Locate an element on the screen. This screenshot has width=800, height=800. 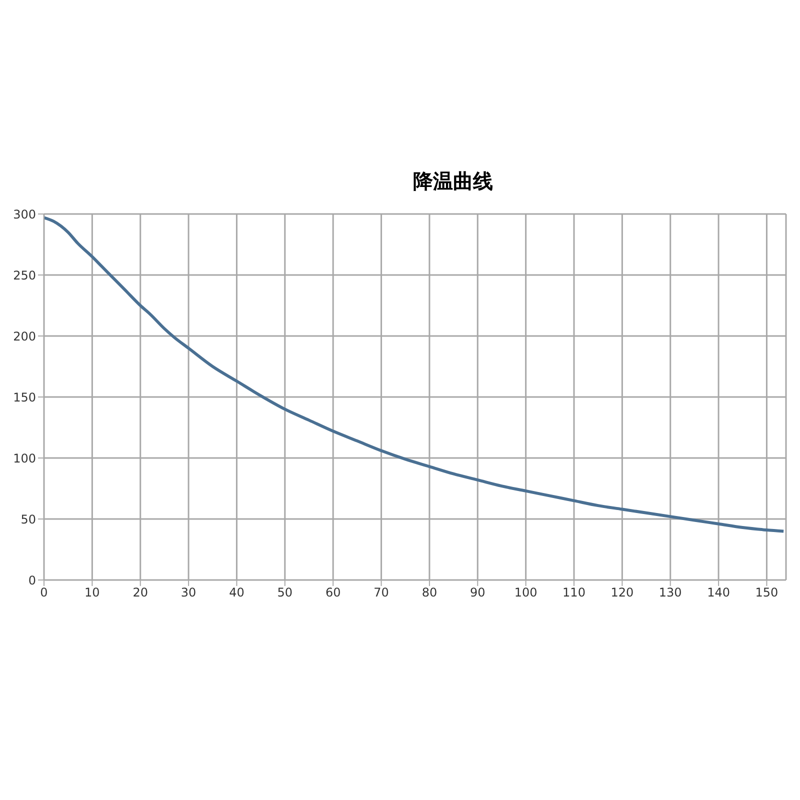
y-tick-label: 250 is located at coordinates (24, 275).